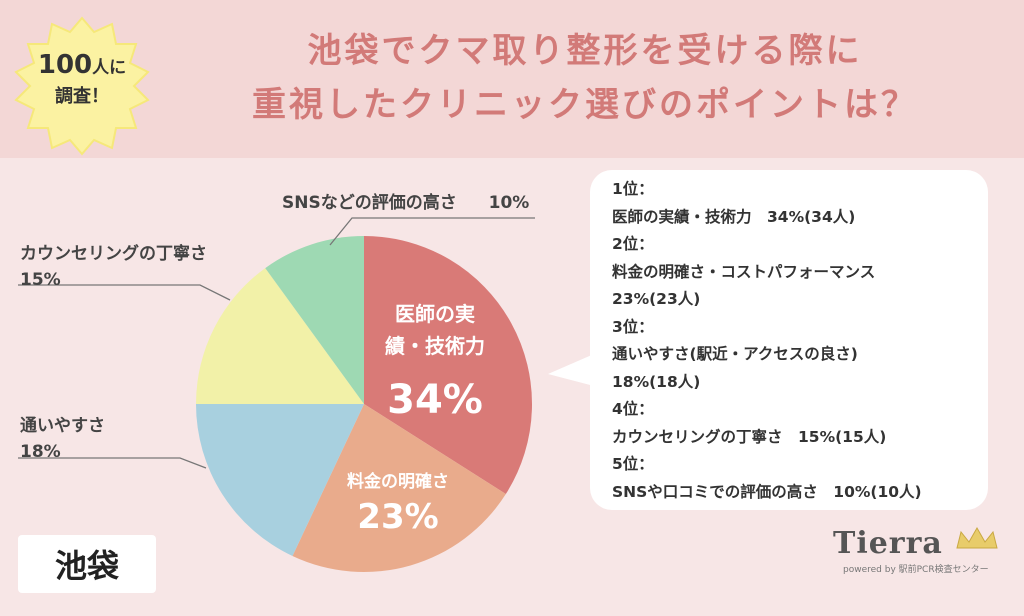 This screenshot has height=616, width=1024. Describe the element at coordinates (280, 480) in the screenshot. I see `pie-slice-access` at that location.